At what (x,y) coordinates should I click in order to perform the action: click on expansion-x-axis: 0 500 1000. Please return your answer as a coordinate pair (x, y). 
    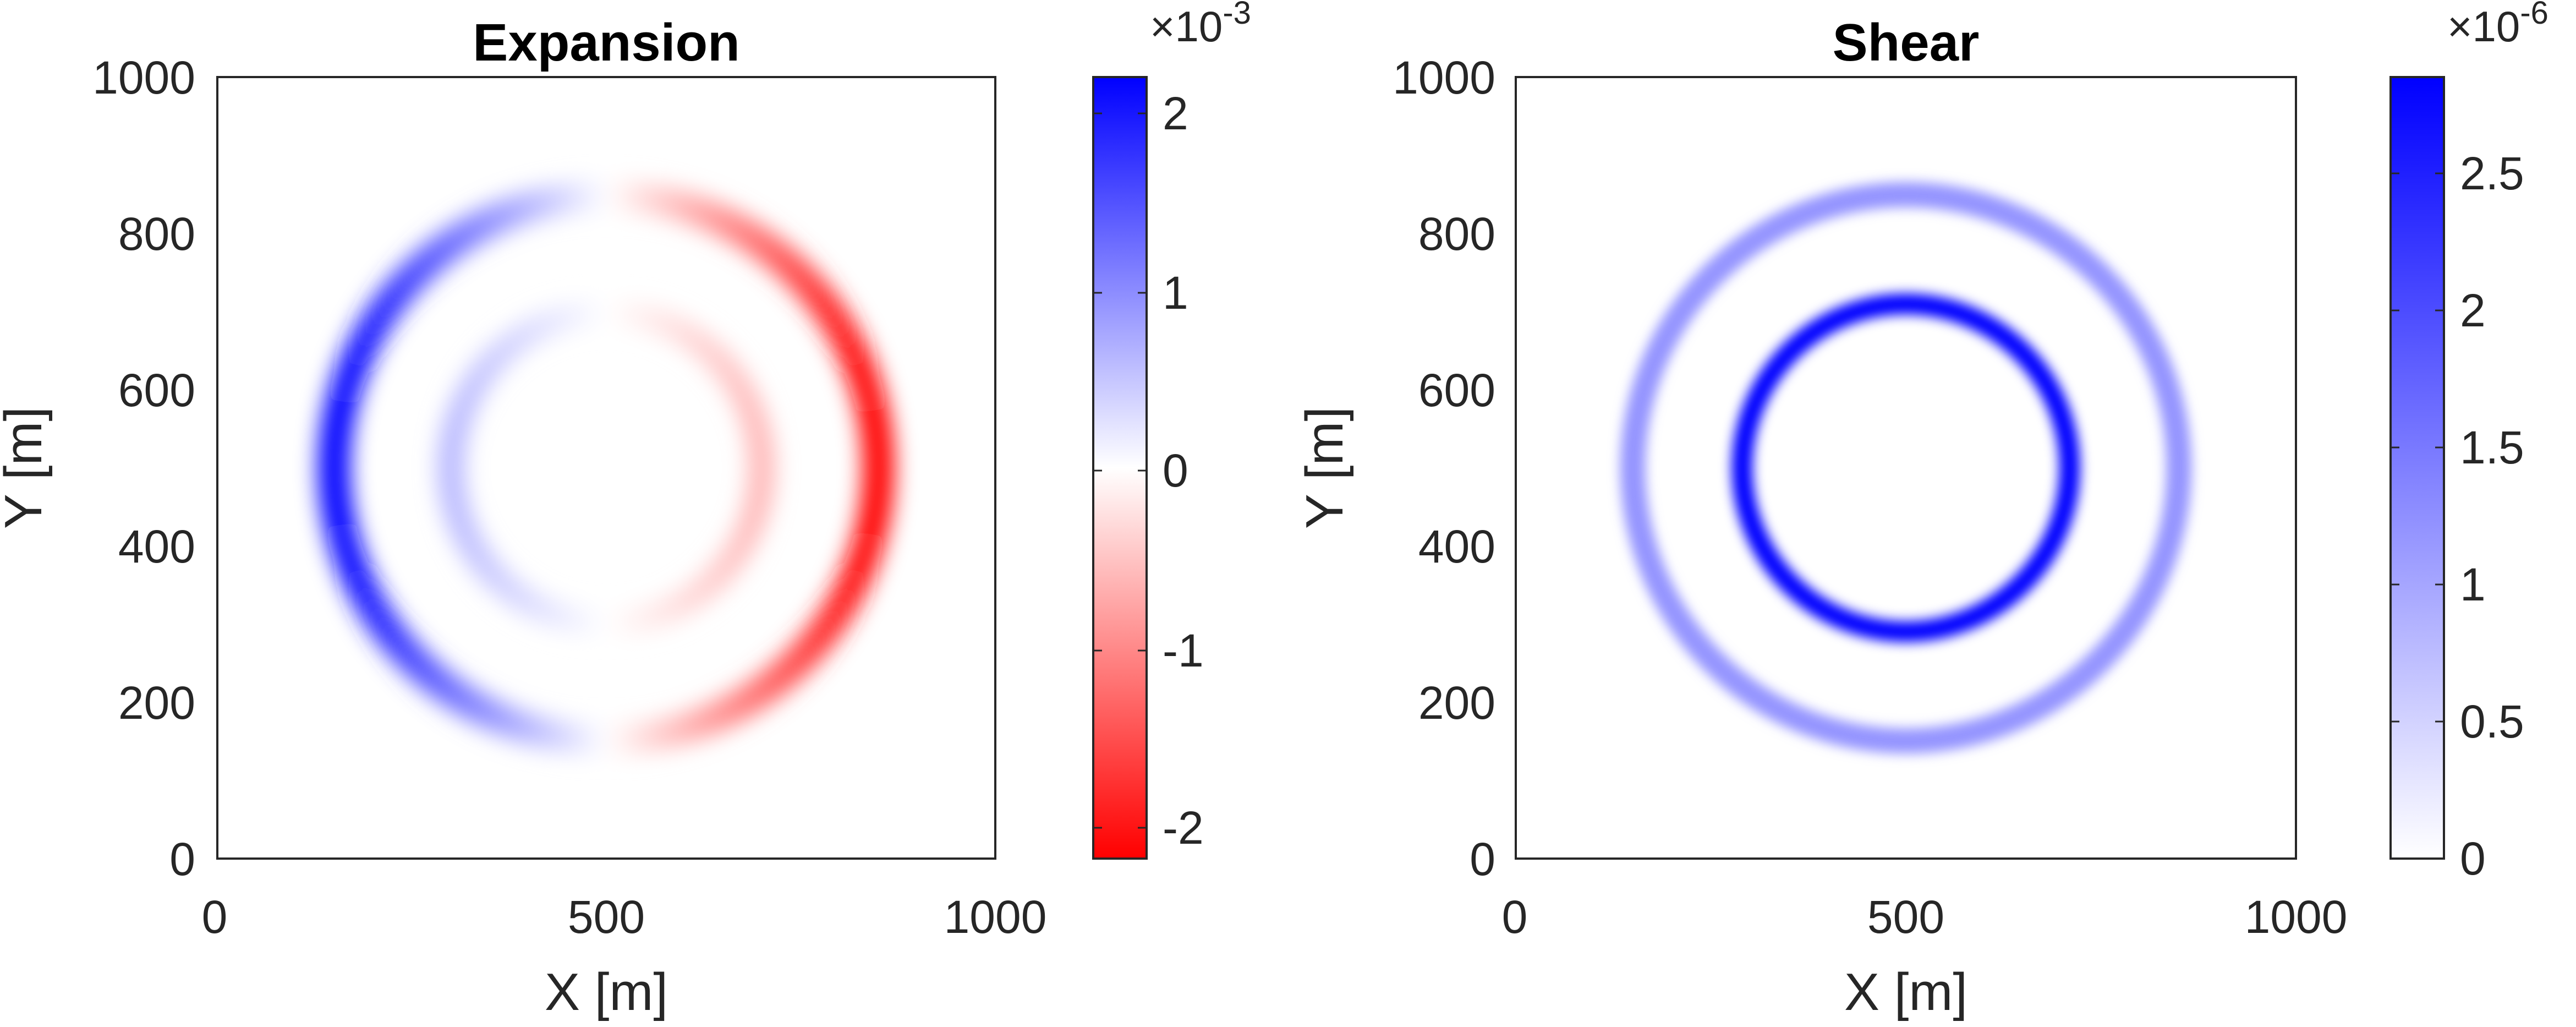
    Looking at the image, I should click on (625, 917).